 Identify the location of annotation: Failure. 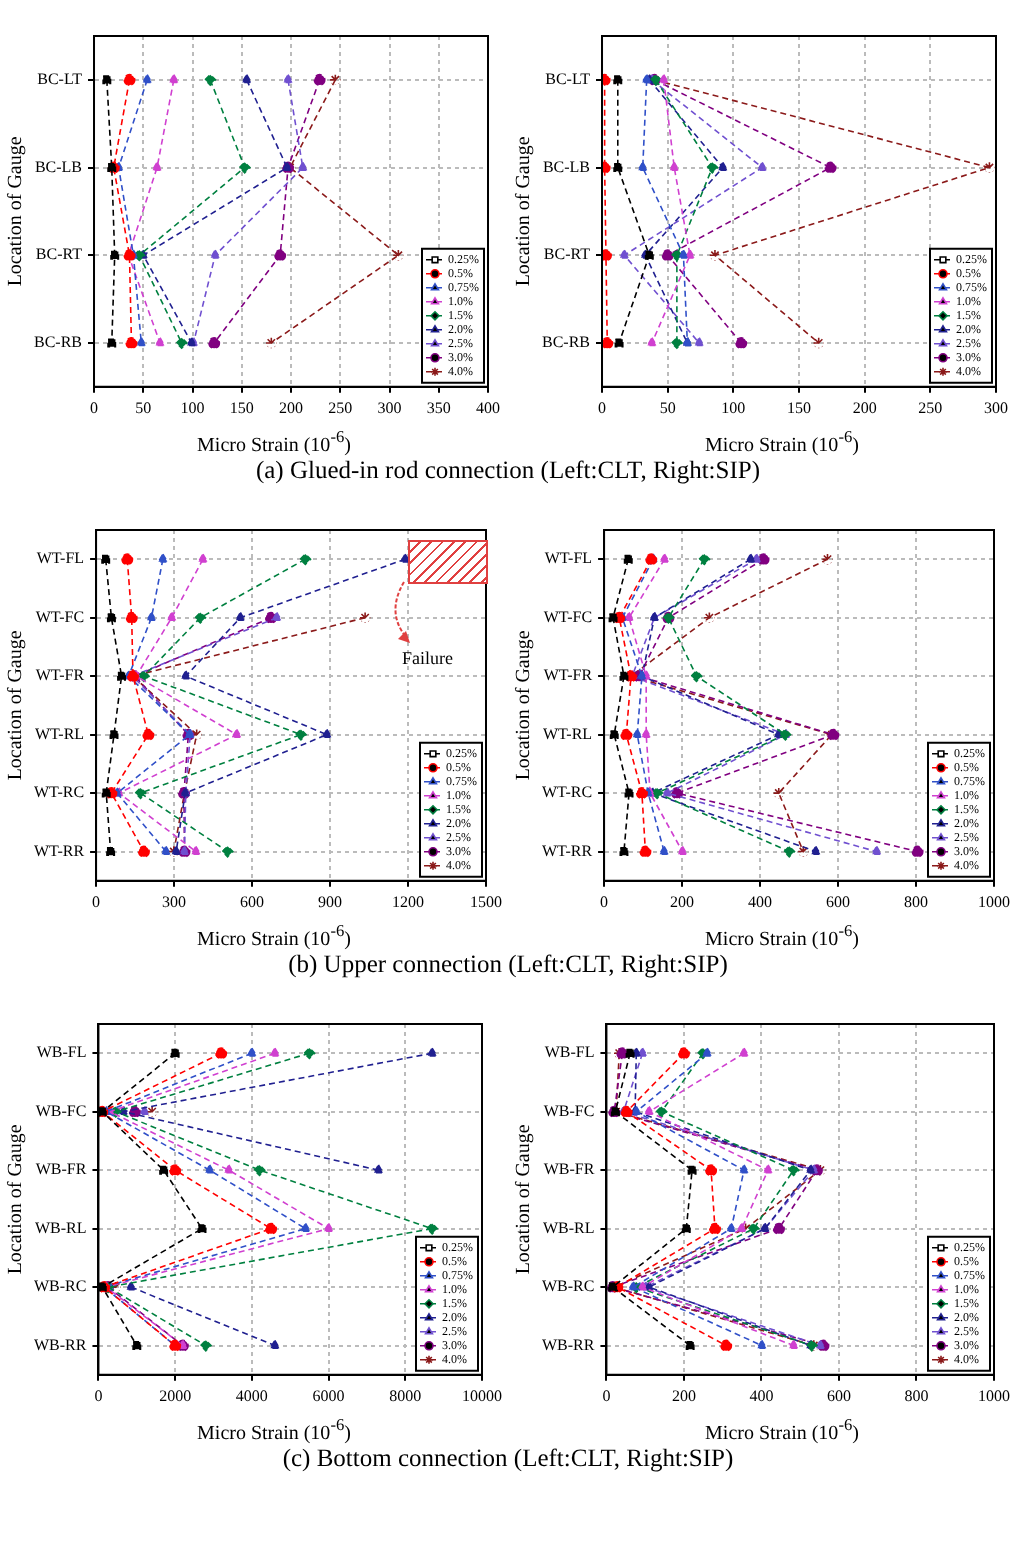
(428, 657).